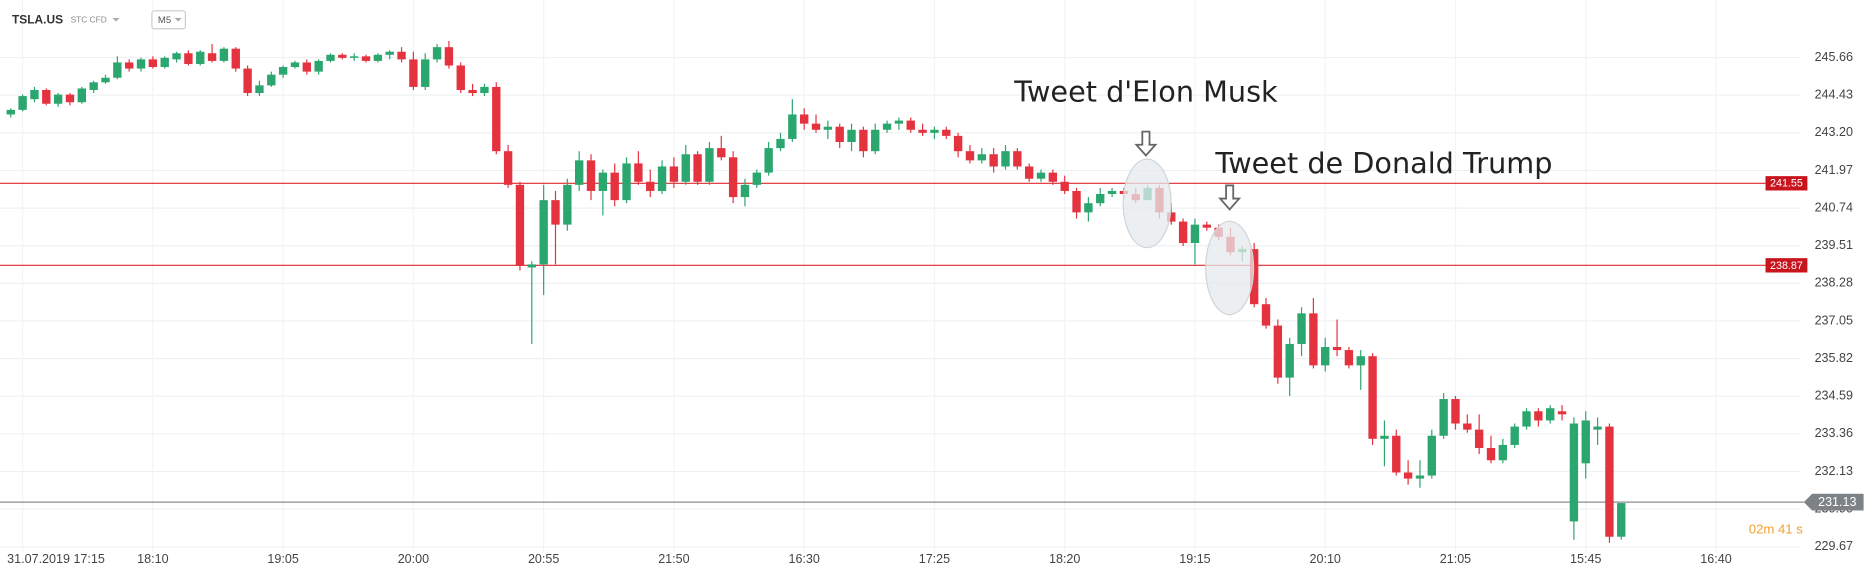  What do you see at coordinates (1455, 559) in the screenshot?
I see `x-tick-label: 21:05` at bounding box center [1455, 559].